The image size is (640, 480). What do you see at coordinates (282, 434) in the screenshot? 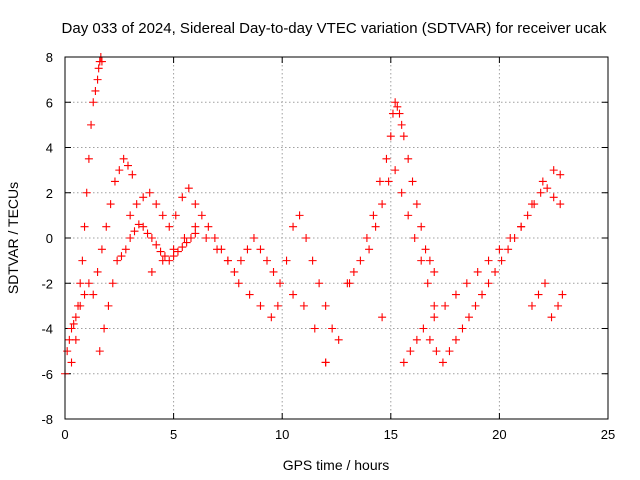
I see `x-tick-label: 10` at bounding box center [282, 434].